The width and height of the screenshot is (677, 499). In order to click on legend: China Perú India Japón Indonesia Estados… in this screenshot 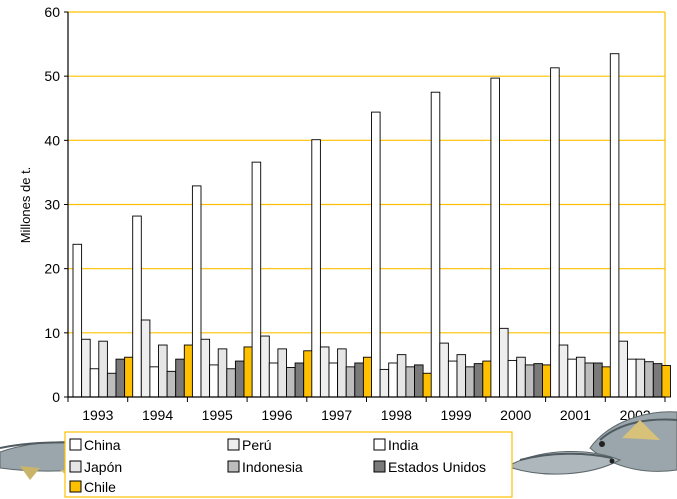, I will do `click(288, 464)`.